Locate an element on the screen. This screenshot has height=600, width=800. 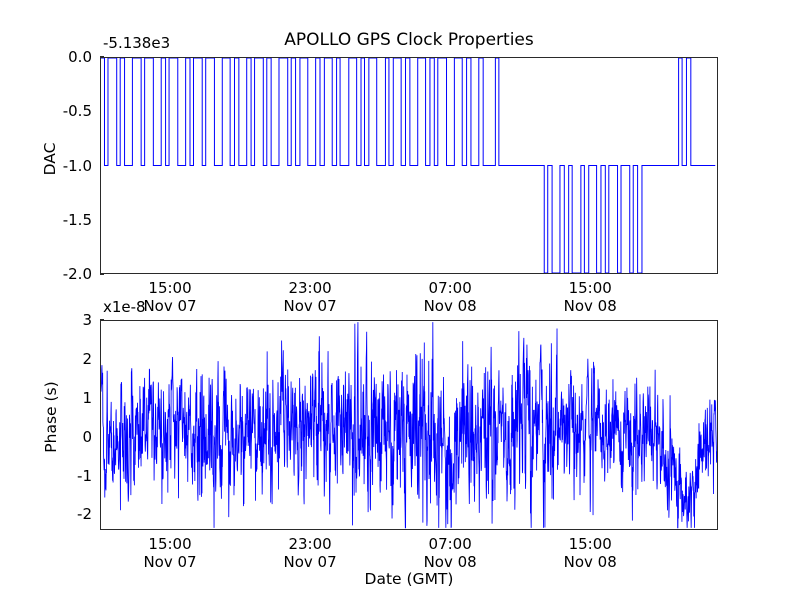
dac-y-offset-text: -5.138e3 is located at coordinates (137, 43).